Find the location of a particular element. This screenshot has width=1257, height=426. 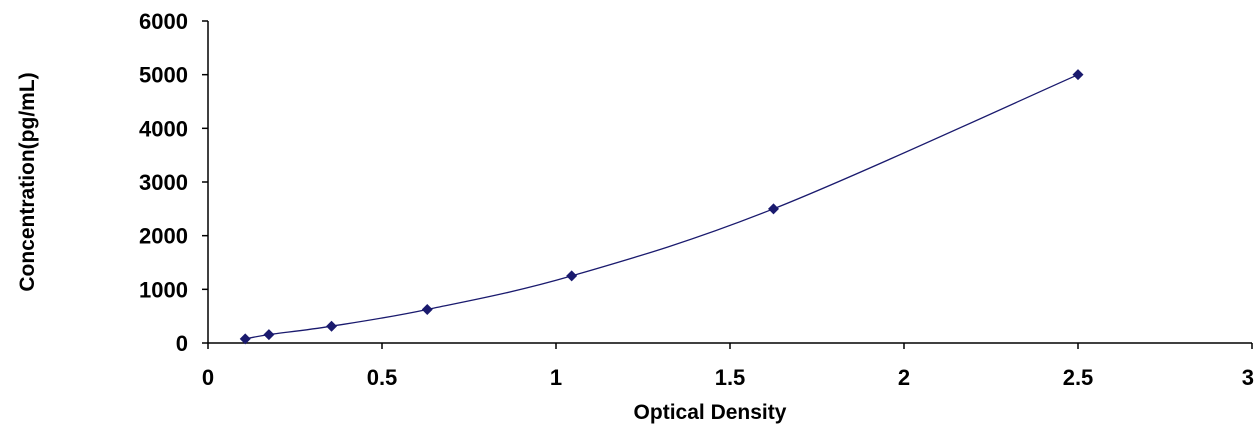

y-tick-label: 0 is located at coordinates (182, 343).